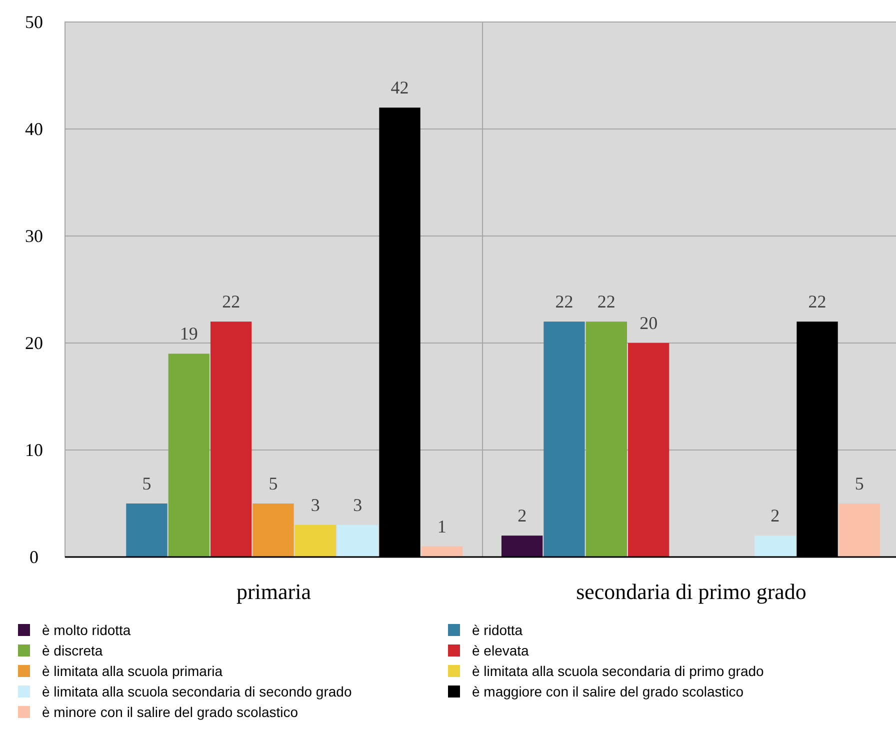  Describe the element at coordinates (34, 236) in the screenshot. I see `y-tick-label: 30` at that location.